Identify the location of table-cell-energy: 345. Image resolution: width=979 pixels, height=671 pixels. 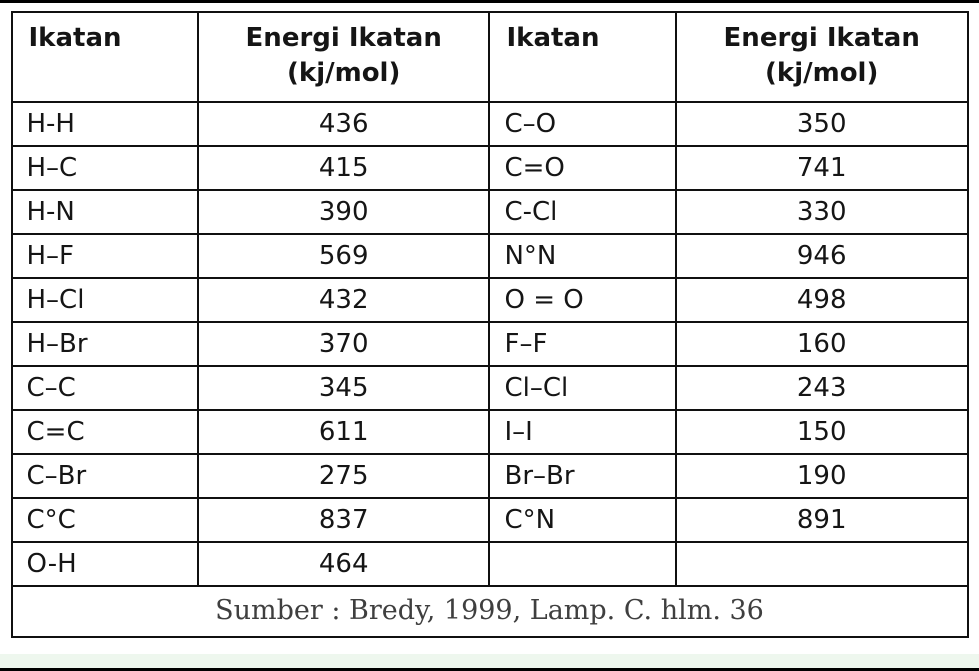
(343, 388).